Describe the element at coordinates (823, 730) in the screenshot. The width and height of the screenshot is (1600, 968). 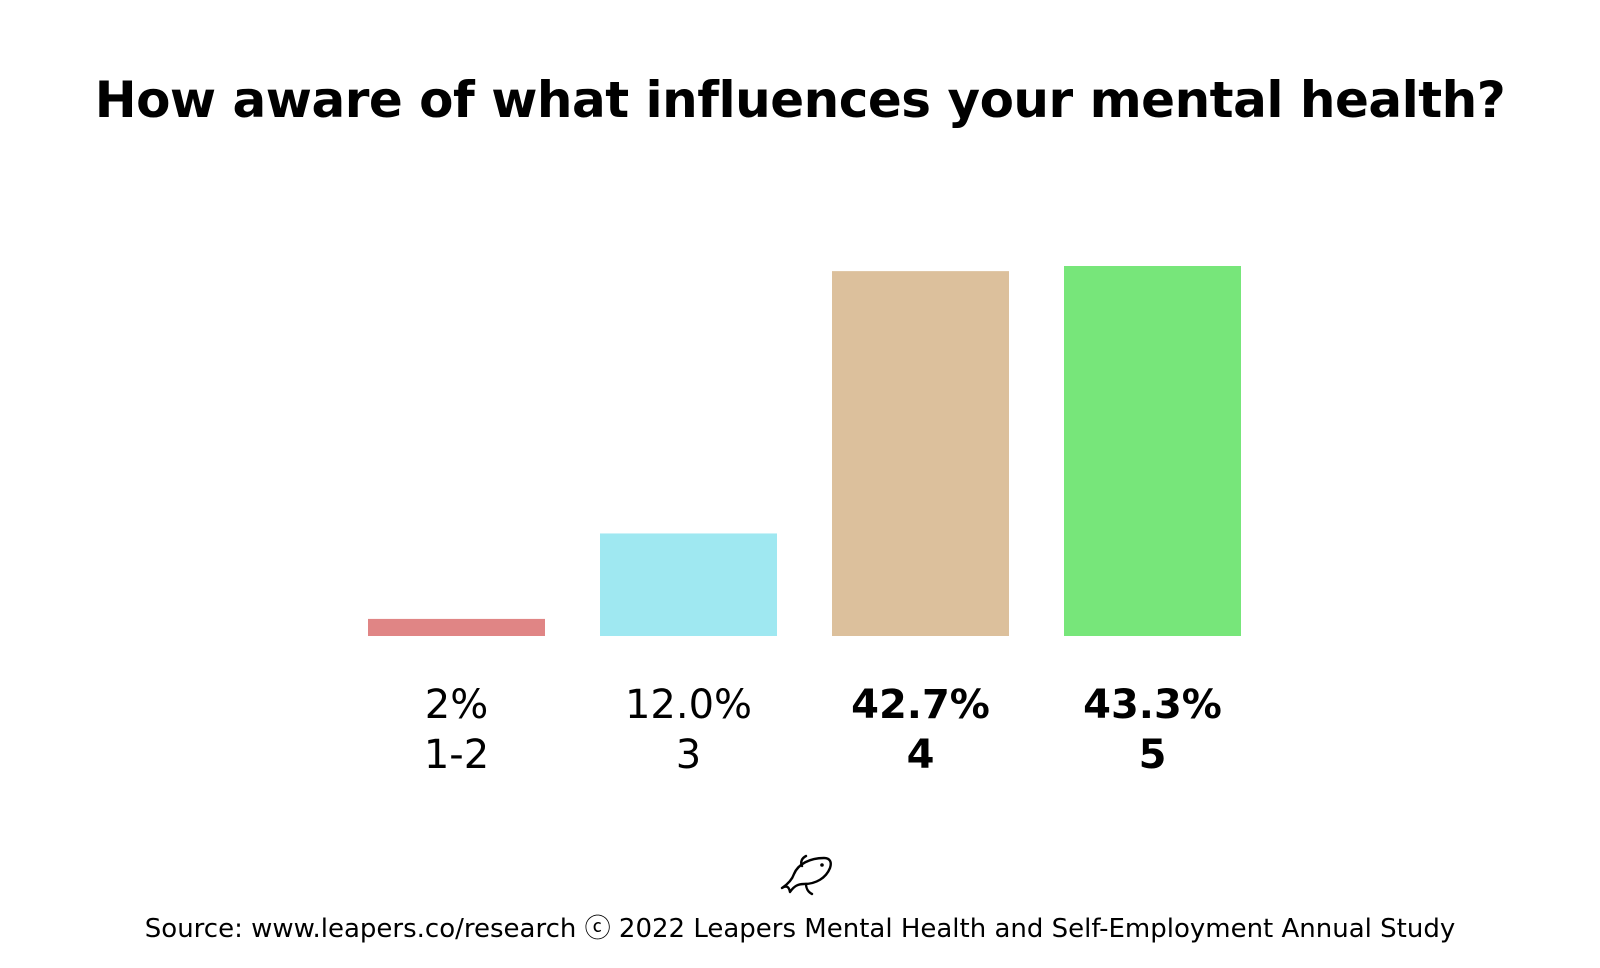
I see `labels-group: 2%1-2 12.0%3 42.7%4 43.3%5` at that location.